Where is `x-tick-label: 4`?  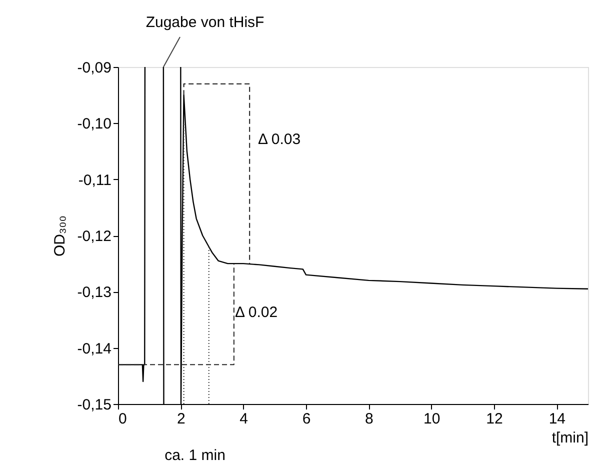
x-tick-label: 4 is located at coordinates (244, 419).